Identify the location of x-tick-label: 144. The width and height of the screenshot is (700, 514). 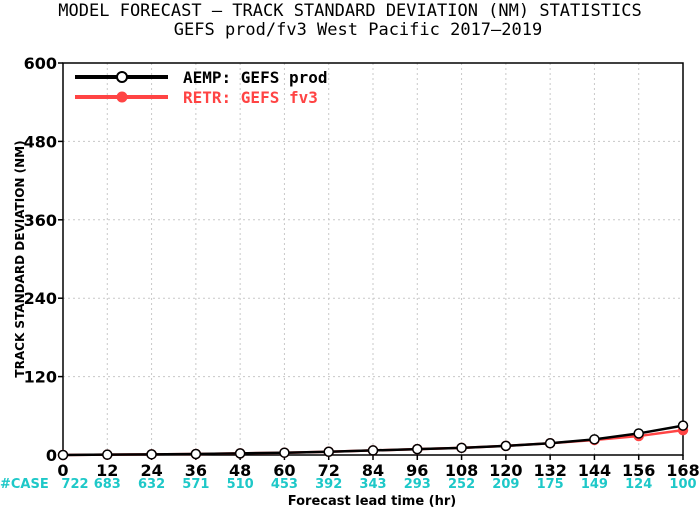
(594, 470).